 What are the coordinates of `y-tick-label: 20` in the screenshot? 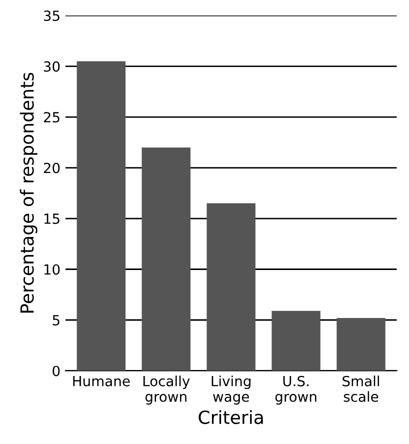 It's located at (52, 168).